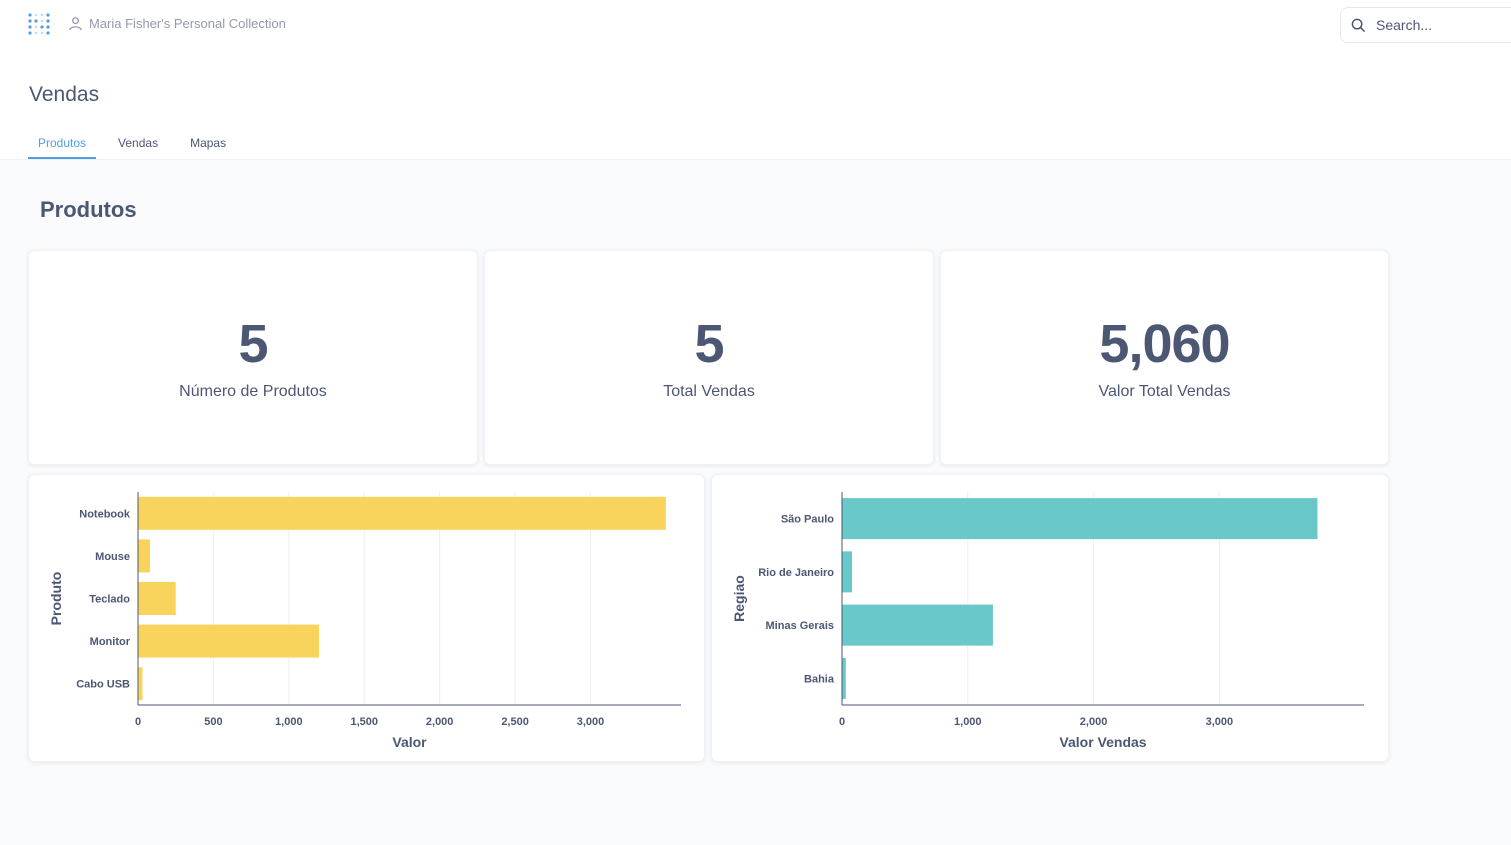  I want to click on page-title: Vendas, so click(64, 94).